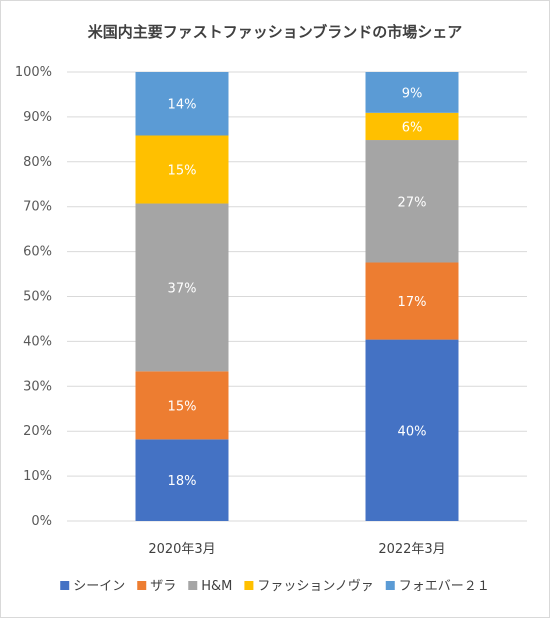 This screenshot has height=618, width=550. I want to click on y-tick-label: 90%, so click(37, 117).